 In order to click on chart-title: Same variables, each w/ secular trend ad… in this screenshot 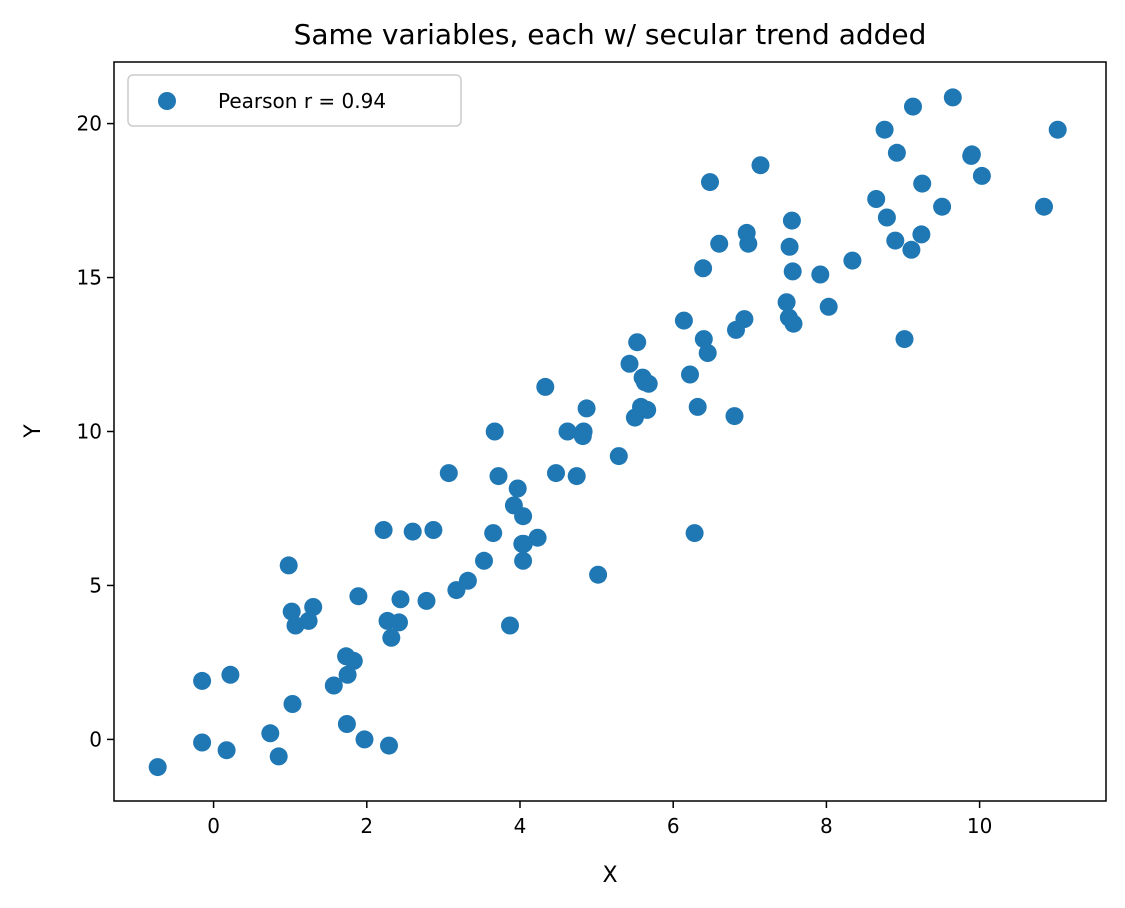, I will do `click(610, 34)`.